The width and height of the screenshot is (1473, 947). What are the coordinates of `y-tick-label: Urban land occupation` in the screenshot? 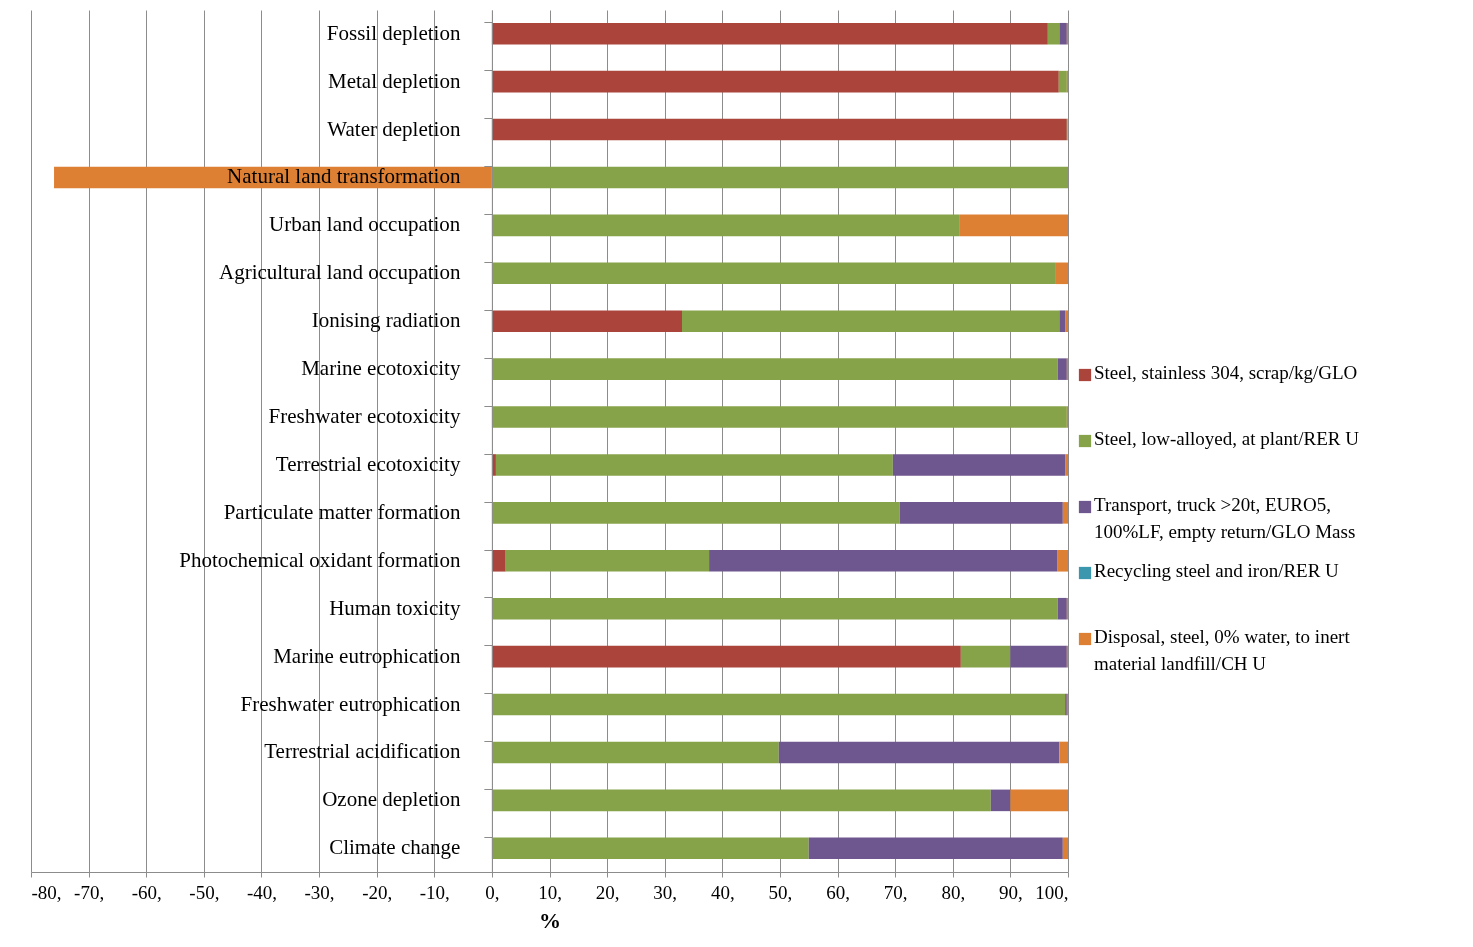 It's located at (365, 224).